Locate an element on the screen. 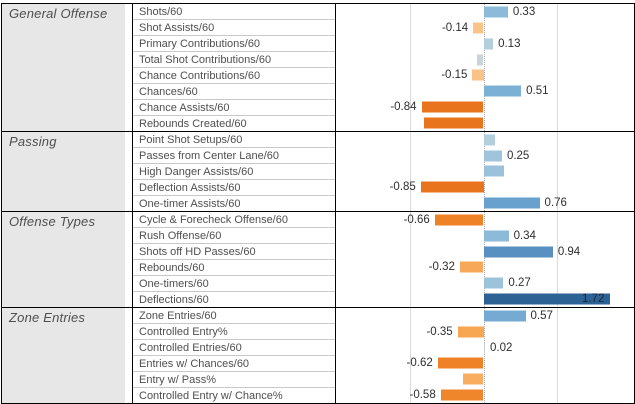 The width and height of the screenshot is (635, 404). value-label: 0.76 is located at coordinates (555, 203).